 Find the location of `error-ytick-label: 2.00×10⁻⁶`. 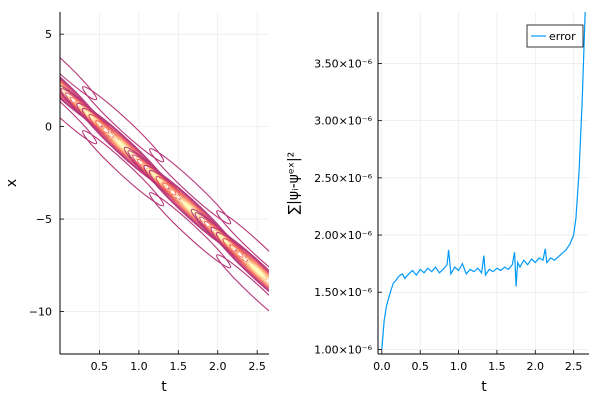

error-ytick-label: 2.00×10⁻⁶ is located at coordinates (343, 235).